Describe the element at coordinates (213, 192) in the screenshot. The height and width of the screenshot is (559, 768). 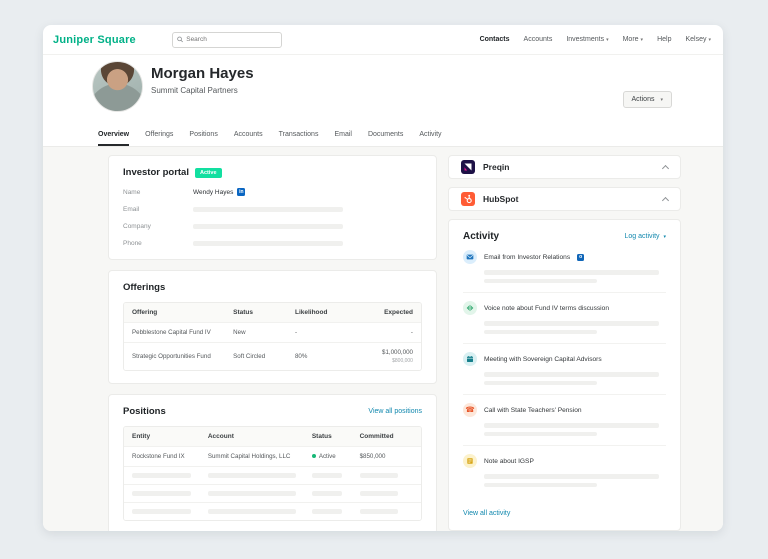
I see `contact-name-value: Wendy Hayes` at that location.